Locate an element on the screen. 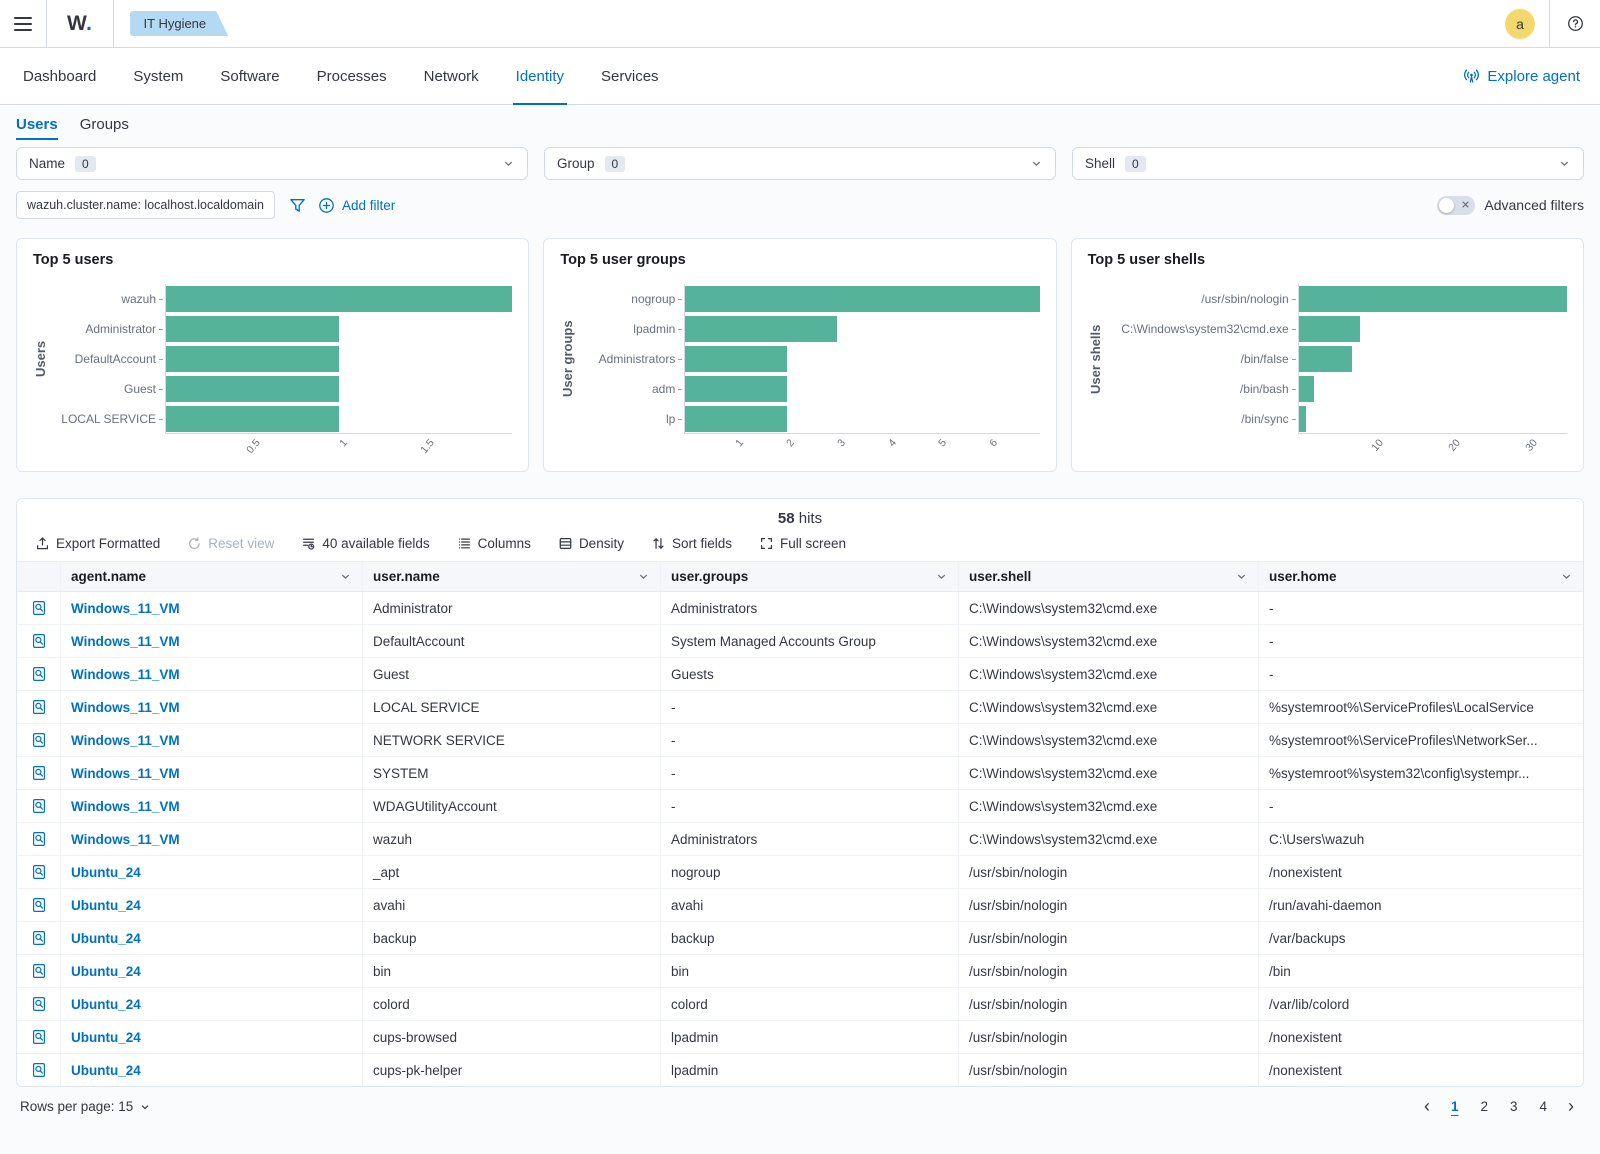 The width and height of the screenshot is (1600, 1154). rows-per-page-selector: Rows per page: 15 is located at coordinates (85, 1106).